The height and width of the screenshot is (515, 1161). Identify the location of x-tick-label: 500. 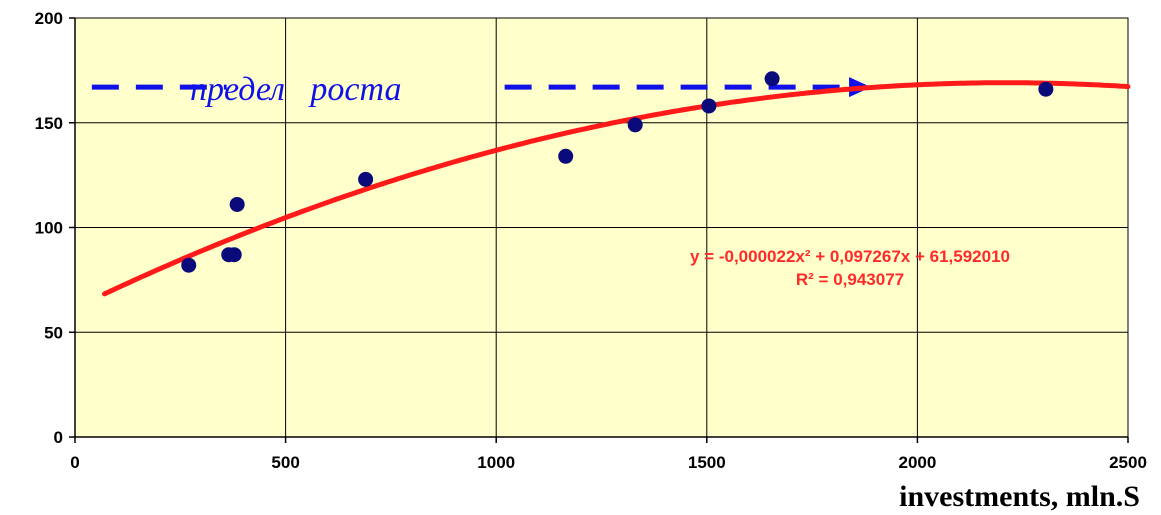
(285, 462).